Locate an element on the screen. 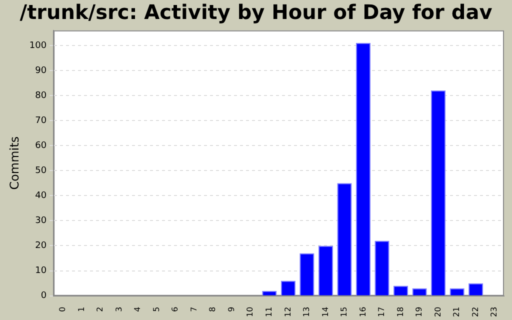  x-tick-label: 12 is located at coordinates (287, 312).